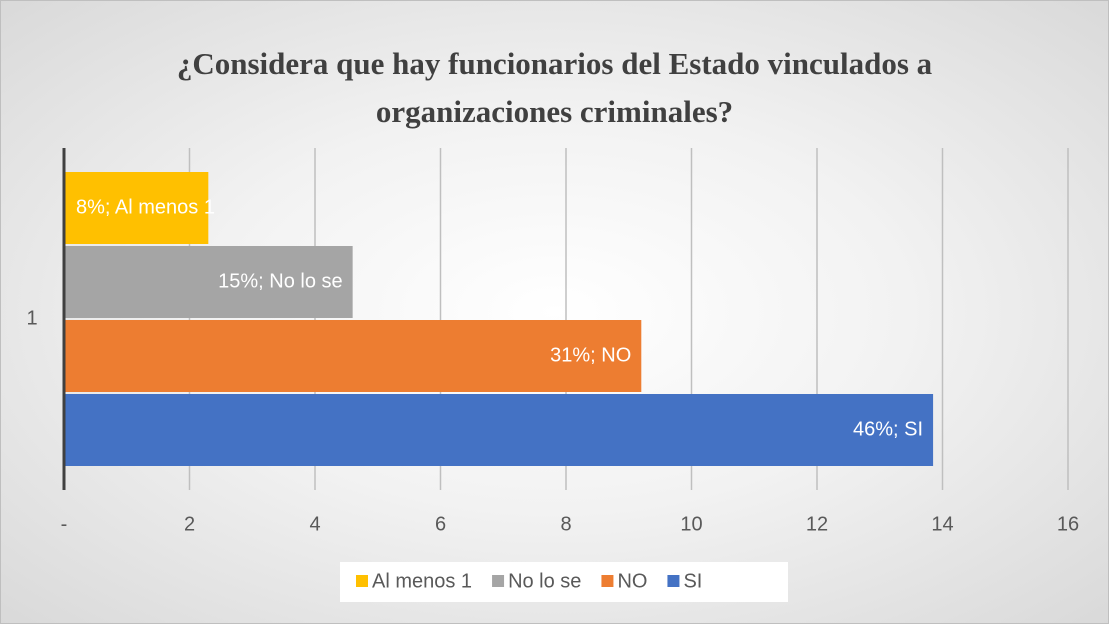  What do you see at coordinates (565, 524) in the screenshot?
I see `x-tick-label: 8` at bounding box center [565, 524].